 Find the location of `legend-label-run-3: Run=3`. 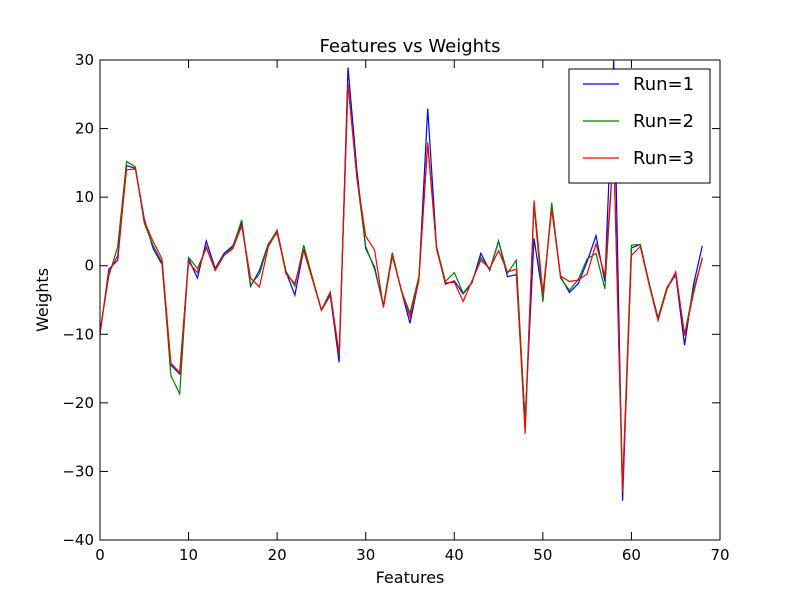

legend-label-run-3: Run=3 is located at coordinates (663, 158).